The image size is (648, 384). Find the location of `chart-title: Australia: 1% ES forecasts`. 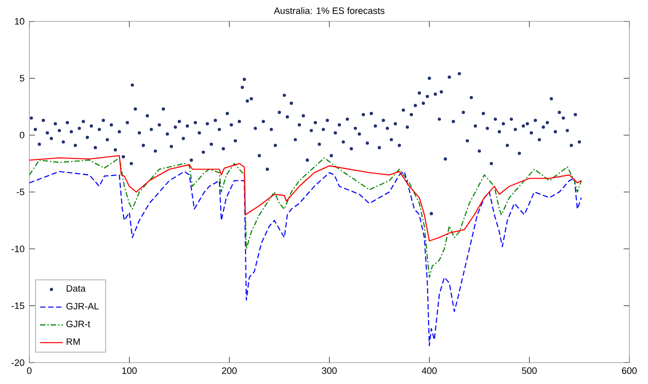

chart-title: Australia: 1% ES forecasts is located at coordinates (329, 10).